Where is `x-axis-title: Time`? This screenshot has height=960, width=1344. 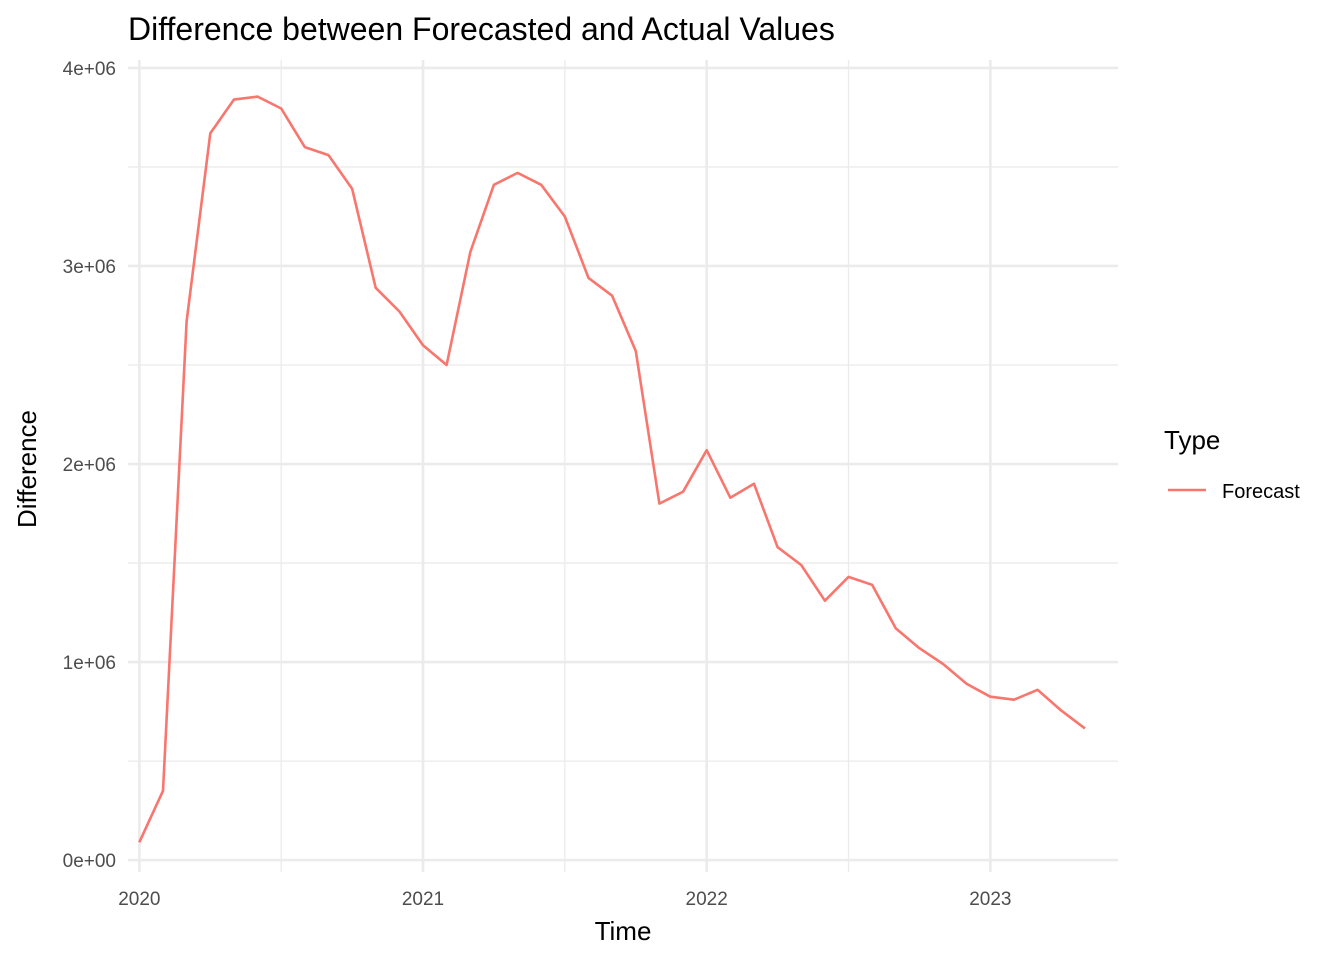 x-axis-title: Time is located at coordinates (623, 931).